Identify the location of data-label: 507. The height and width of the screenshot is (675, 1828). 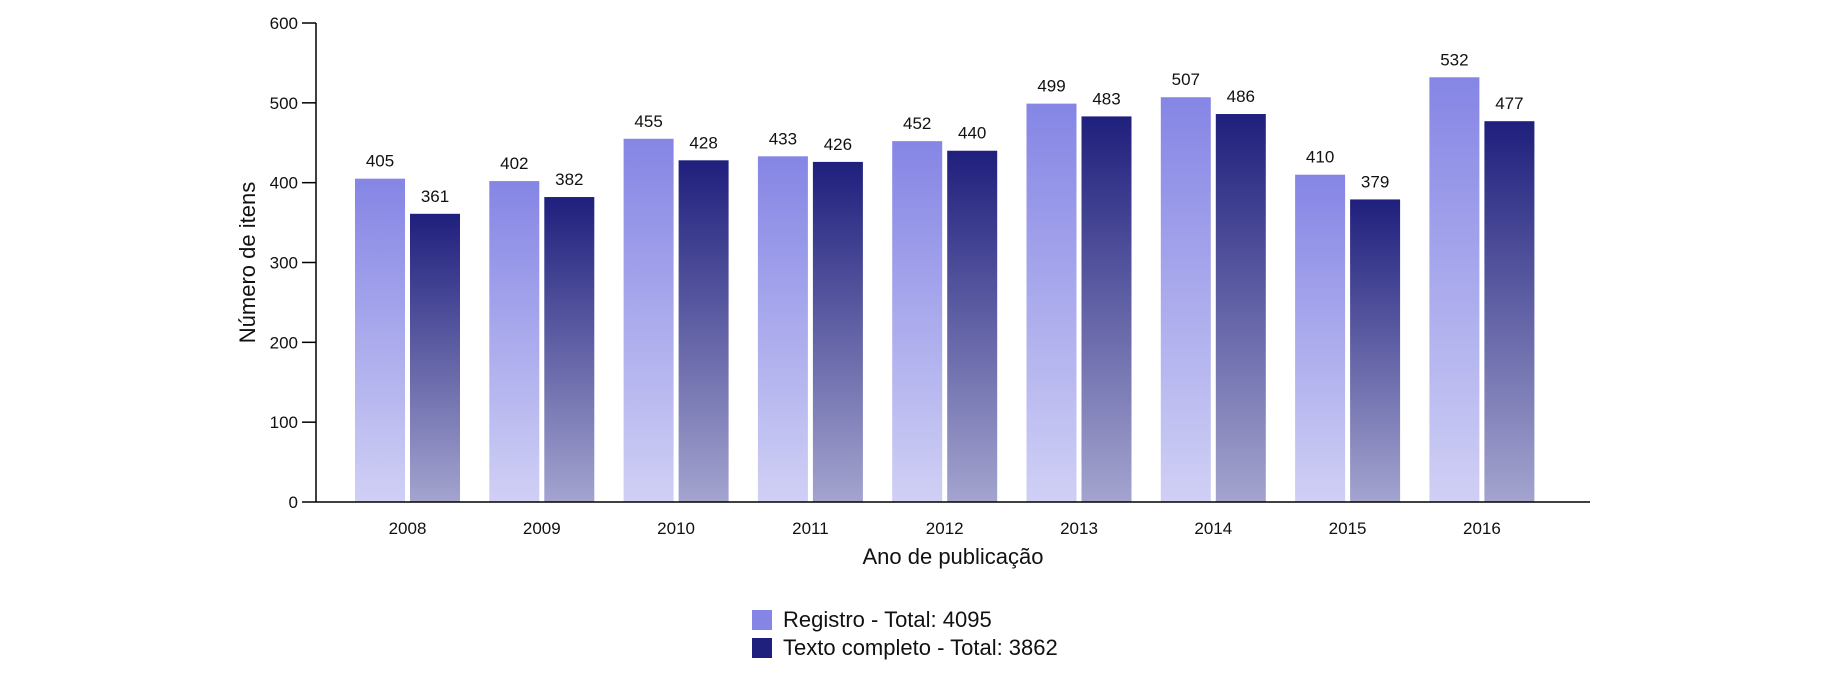
(1186, 79).